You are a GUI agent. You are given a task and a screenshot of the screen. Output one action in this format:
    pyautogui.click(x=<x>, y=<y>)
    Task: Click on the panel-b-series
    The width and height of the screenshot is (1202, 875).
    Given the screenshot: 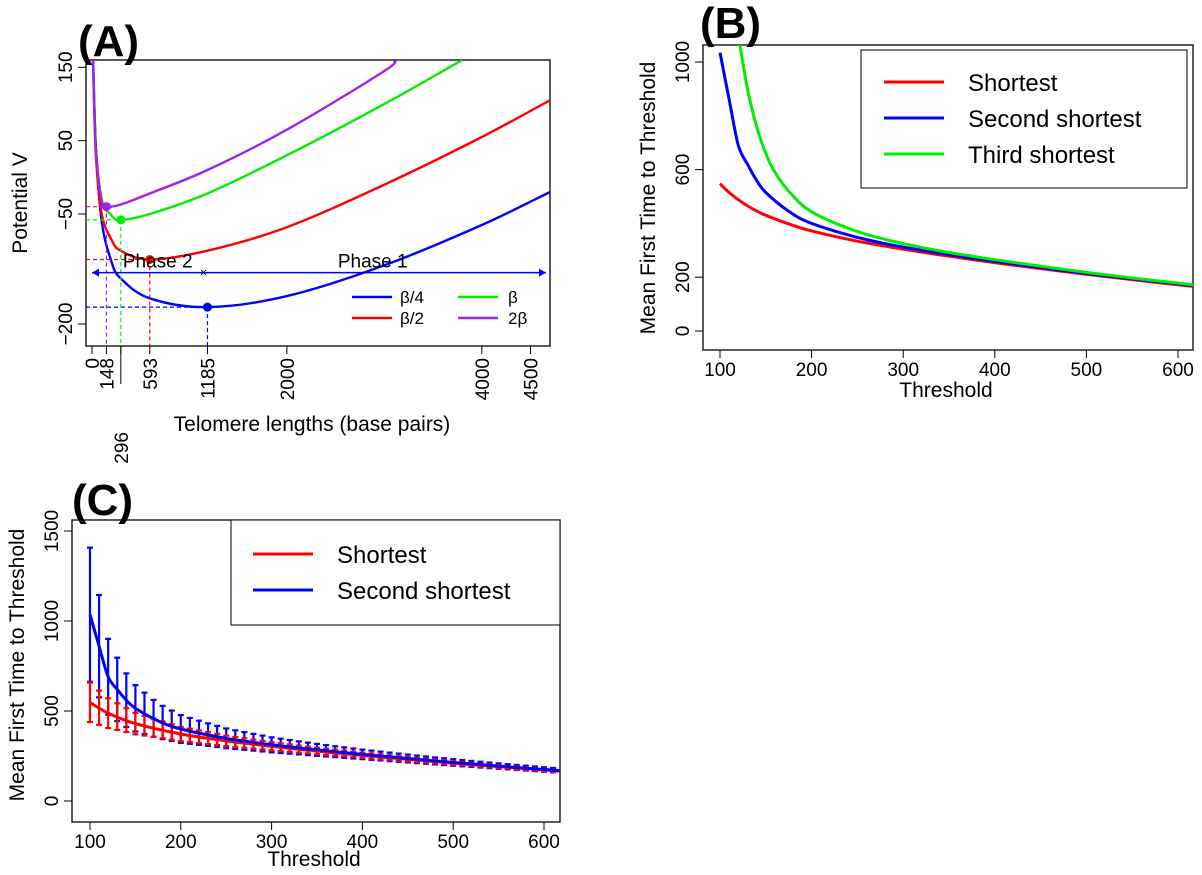 What is the action you would take?
    pyautogui.click(x=955, y=166)
    